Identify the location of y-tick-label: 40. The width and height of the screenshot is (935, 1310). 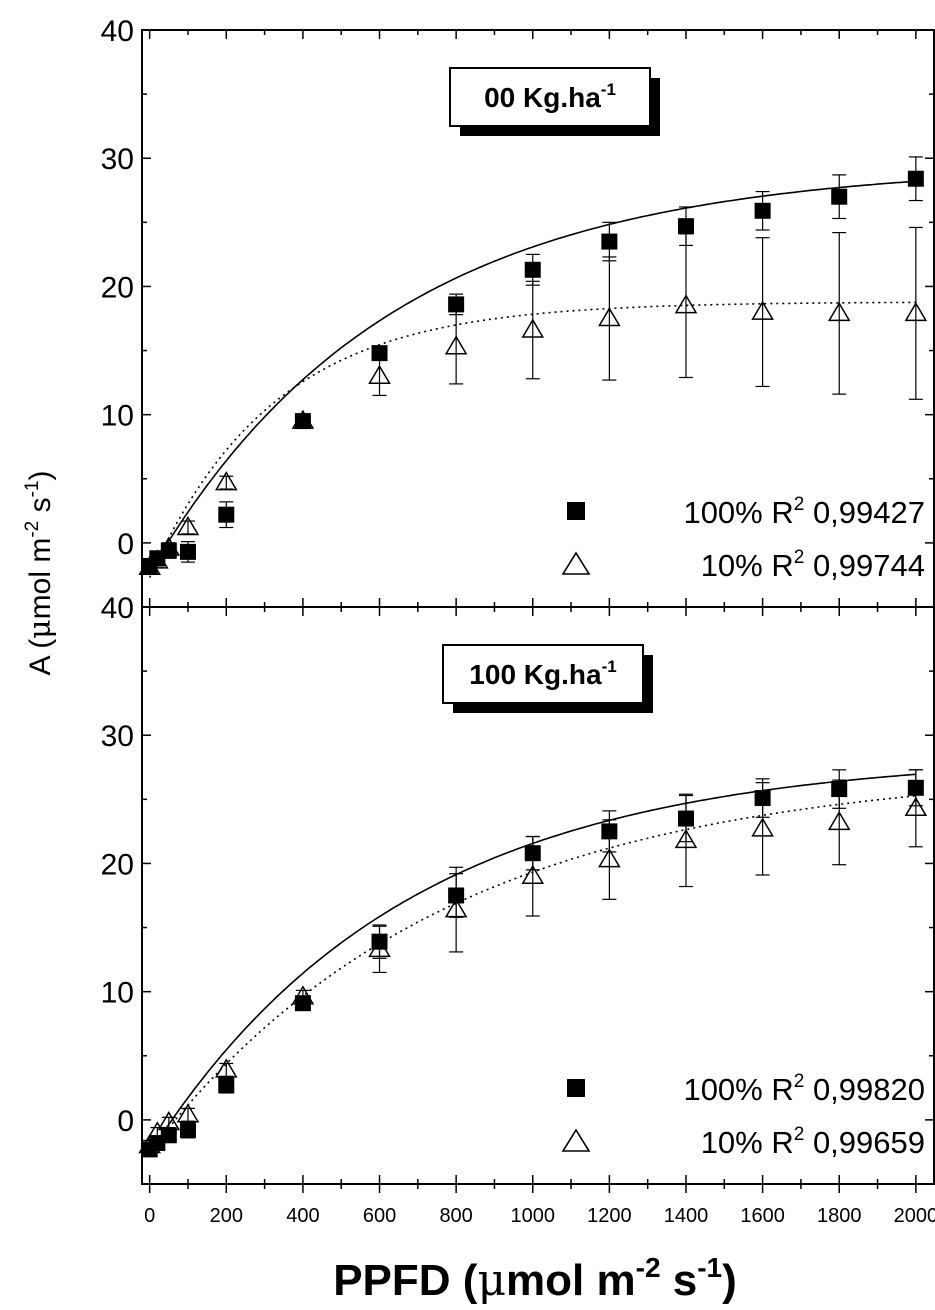
(117, 31).